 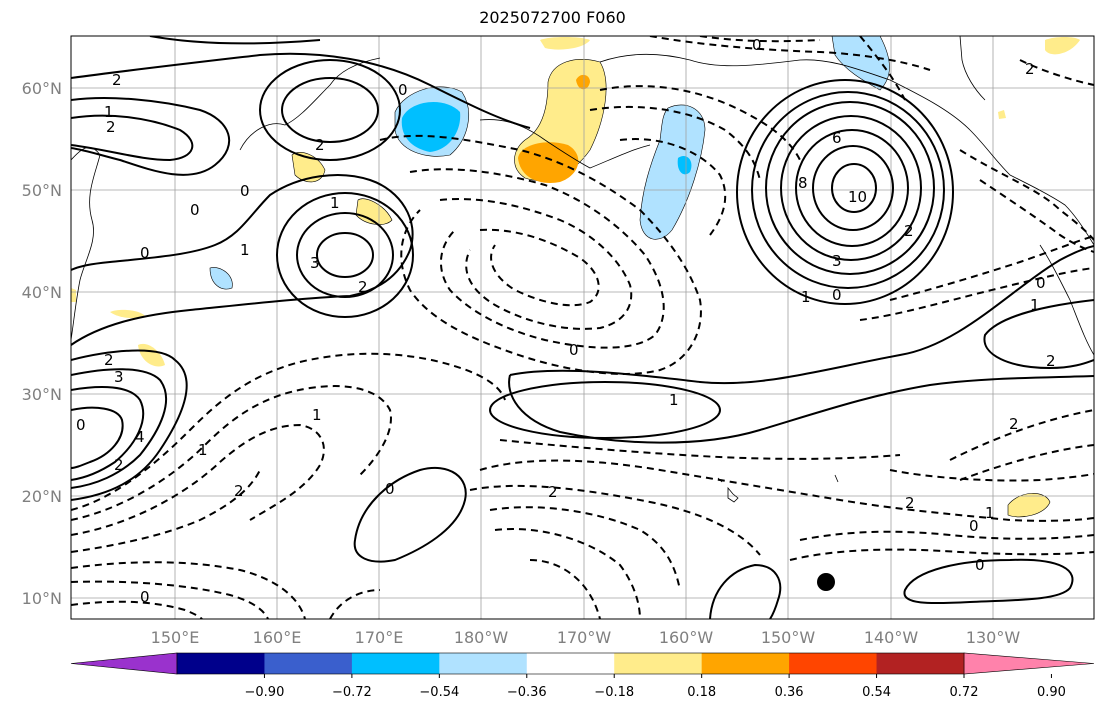 I want to click on colorbar-tick-label: 0.54, so click(x=876, y=692).